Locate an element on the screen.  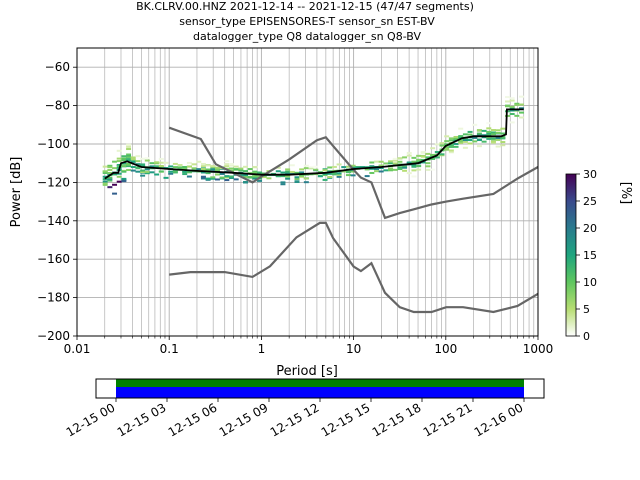
nhnm-curve is located at coordinates (353, 173).